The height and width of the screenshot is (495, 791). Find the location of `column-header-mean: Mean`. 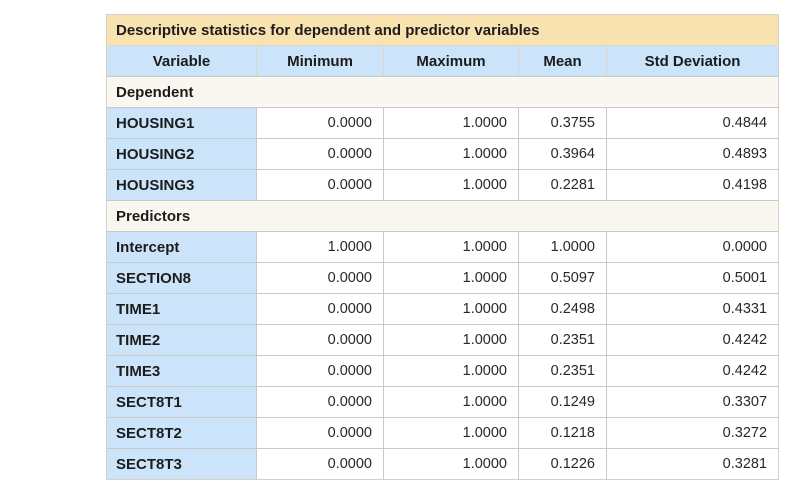

column-header-mean: Mean is located at coordinates (562, 61).